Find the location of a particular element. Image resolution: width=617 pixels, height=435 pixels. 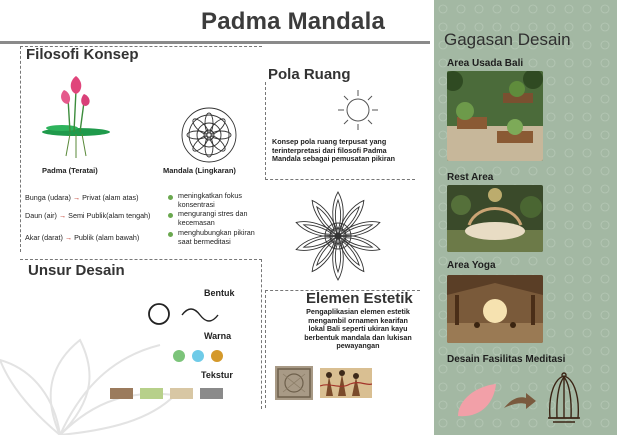

wayang-painting-image is located at coordinates (346, 383).